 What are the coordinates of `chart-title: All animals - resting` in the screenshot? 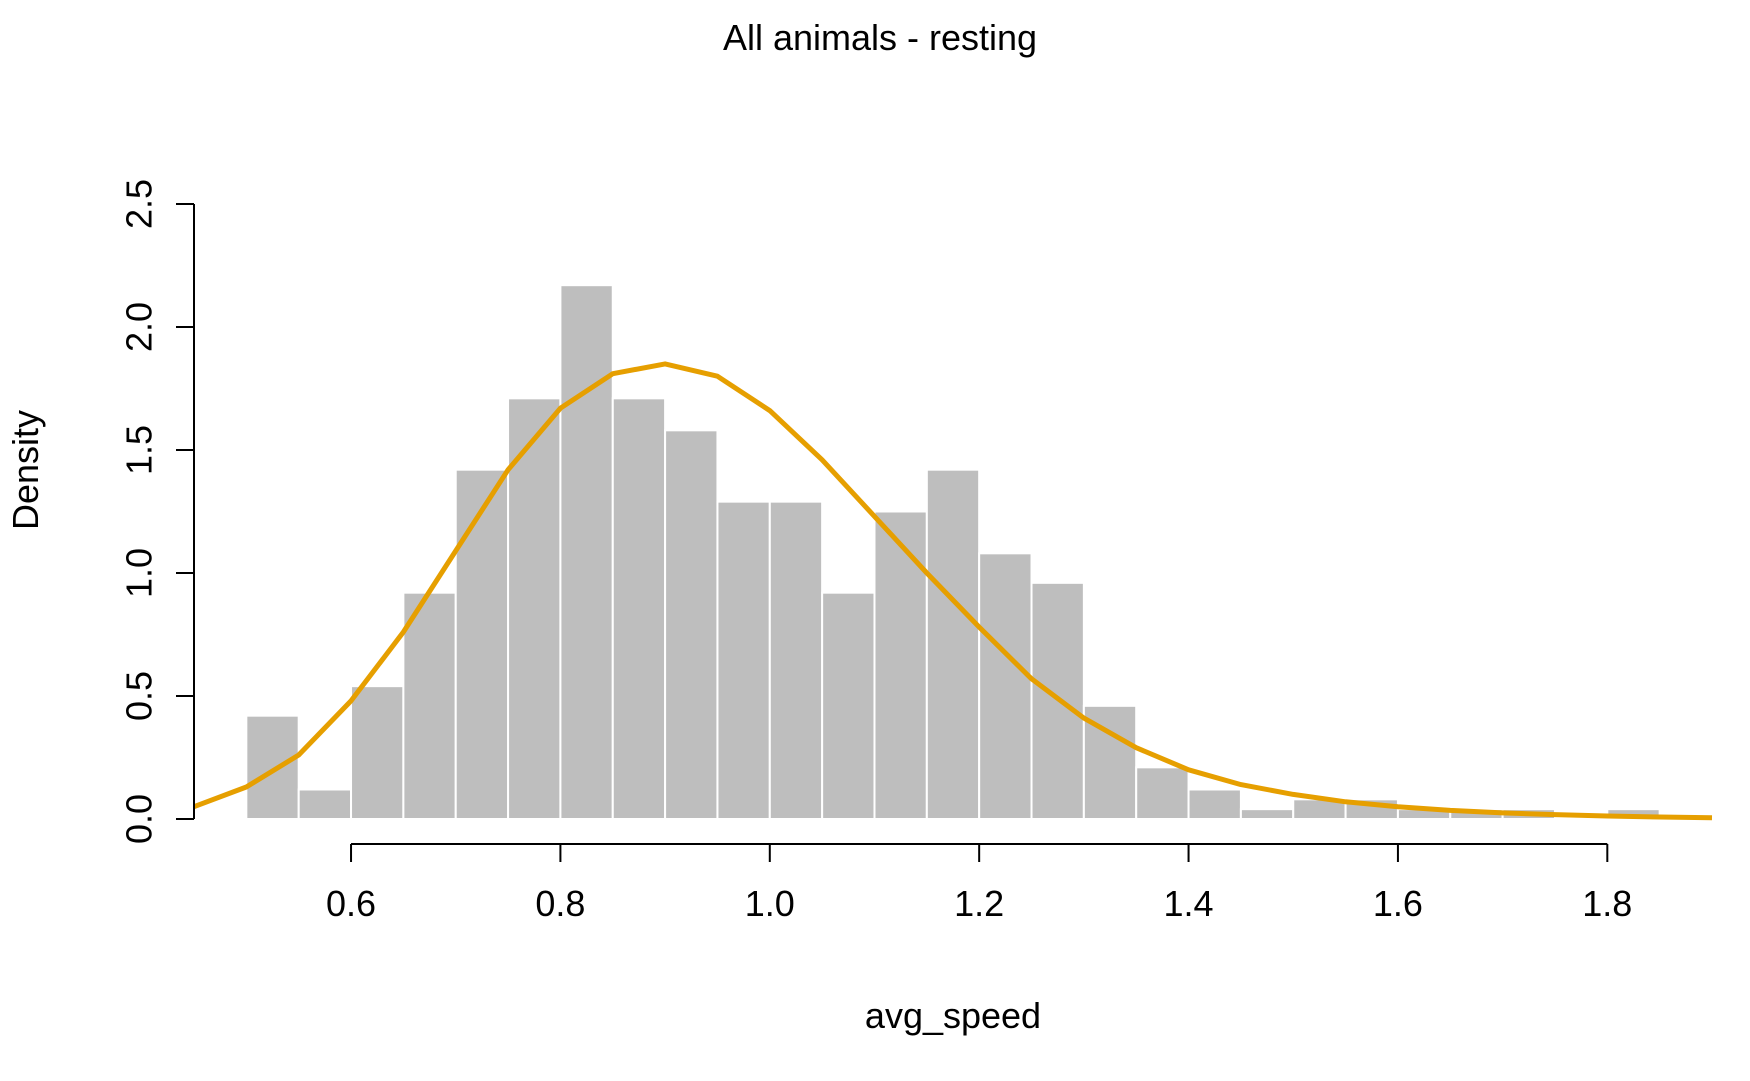 It's located at (880, 37).